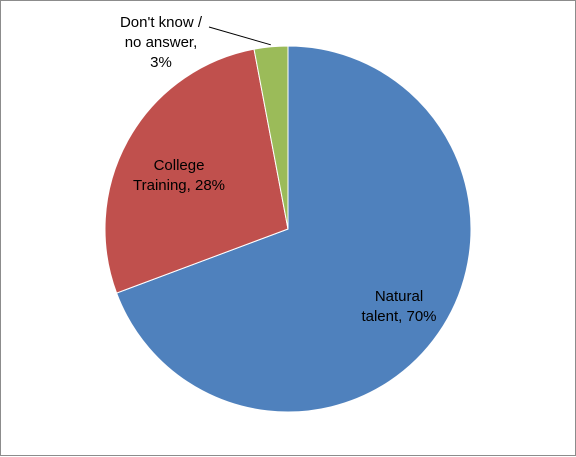 The height and width of the screenshot is (457, 576). What do you see at coordinates (161, 62) in the screenshot?
I see `label-line: 3%` at bounding box center [161, 62].